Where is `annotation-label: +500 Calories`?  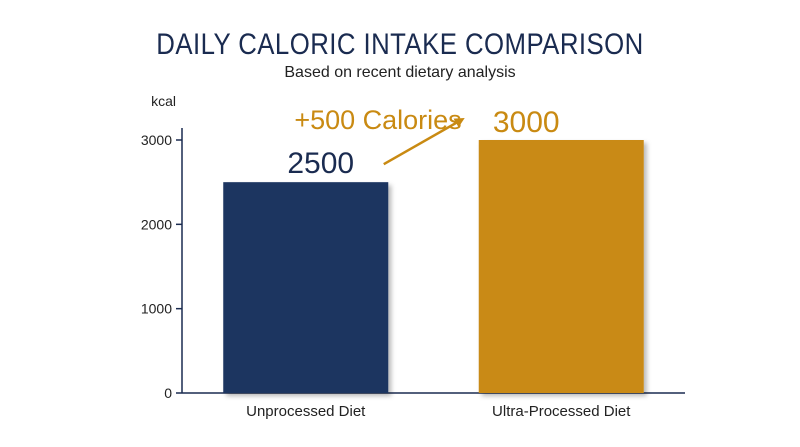 annotation-label: +500 Calories is located at coordinates (377, 120).